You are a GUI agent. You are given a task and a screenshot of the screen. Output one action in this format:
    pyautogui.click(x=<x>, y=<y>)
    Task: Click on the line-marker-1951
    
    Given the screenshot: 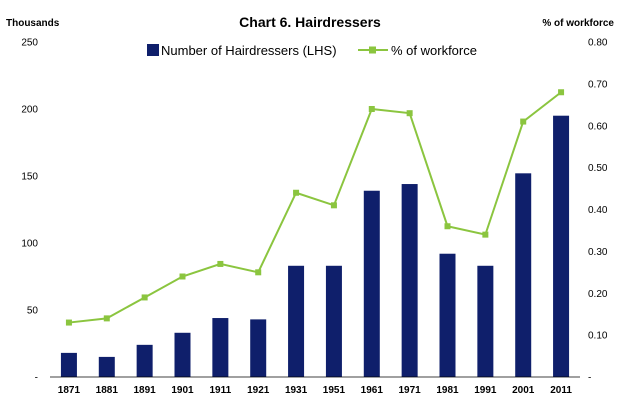 What is the action you would take?
    pyautogui.click(x=333, y=205)
    